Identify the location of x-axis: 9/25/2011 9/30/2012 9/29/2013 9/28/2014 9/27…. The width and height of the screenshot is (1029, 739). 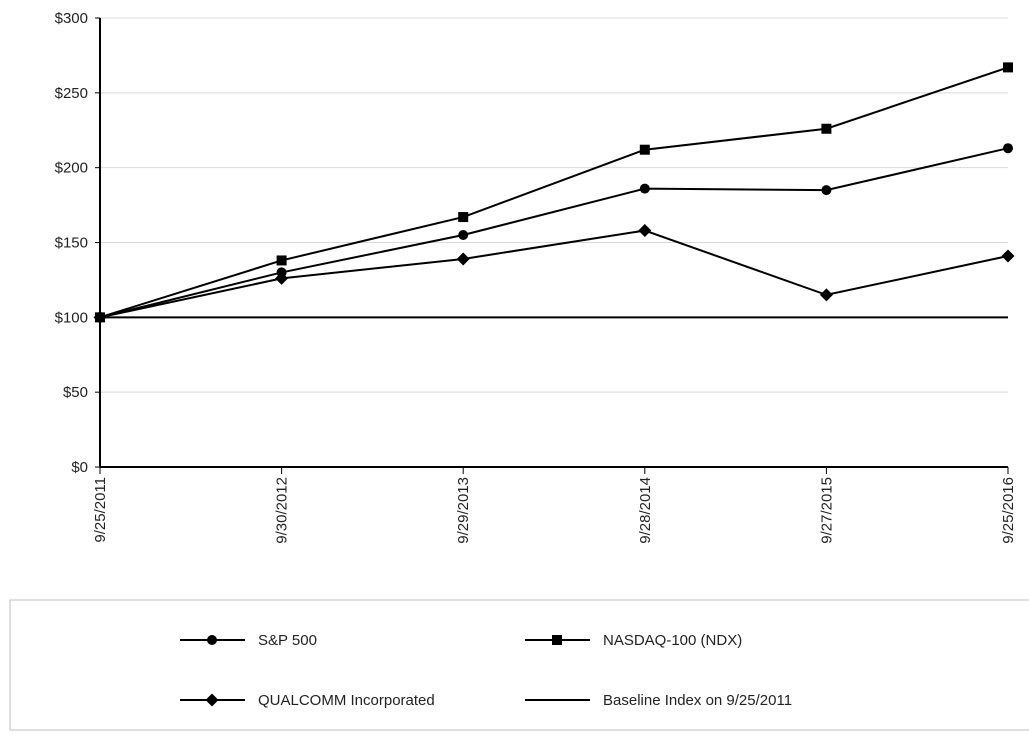
(554, 505).